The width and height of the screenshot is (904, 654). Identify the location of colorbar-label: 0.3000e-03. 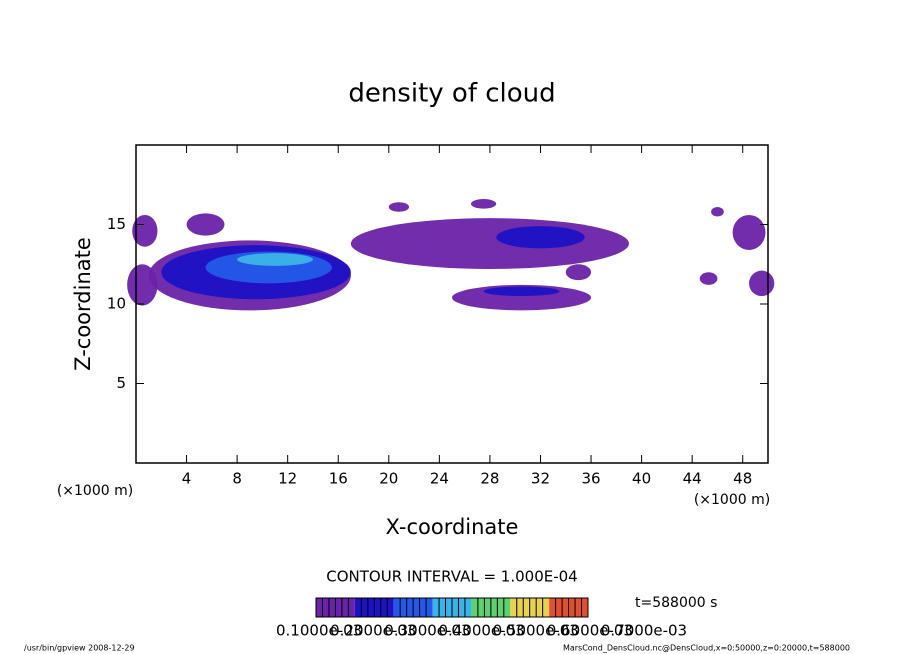
(427, 631).